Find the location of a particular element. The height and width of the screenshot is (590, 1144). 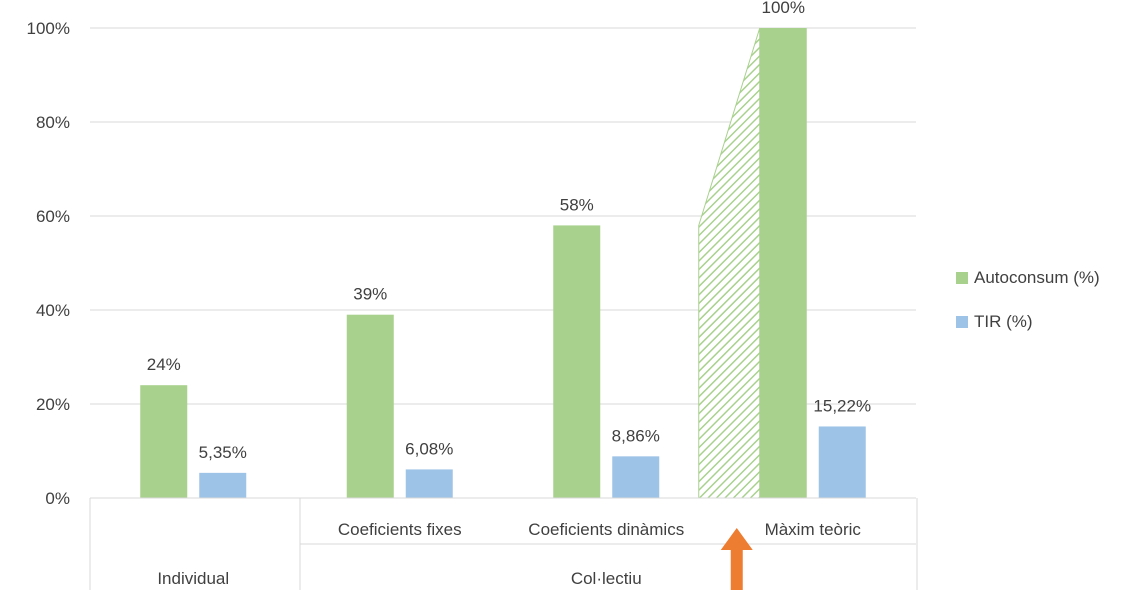

data-label: 6,08% is located at coordinates (429, 448).